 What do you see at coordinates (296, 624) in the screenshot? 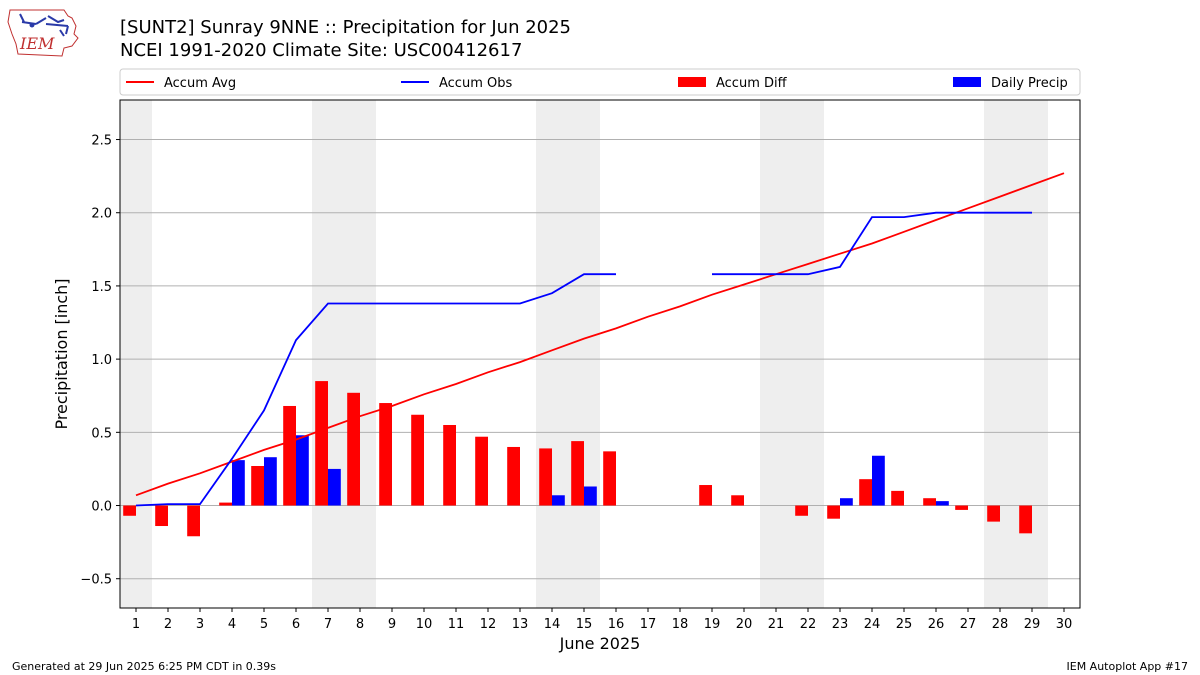
I see `x-tick-label: 6` at bounding box center [296, 624].